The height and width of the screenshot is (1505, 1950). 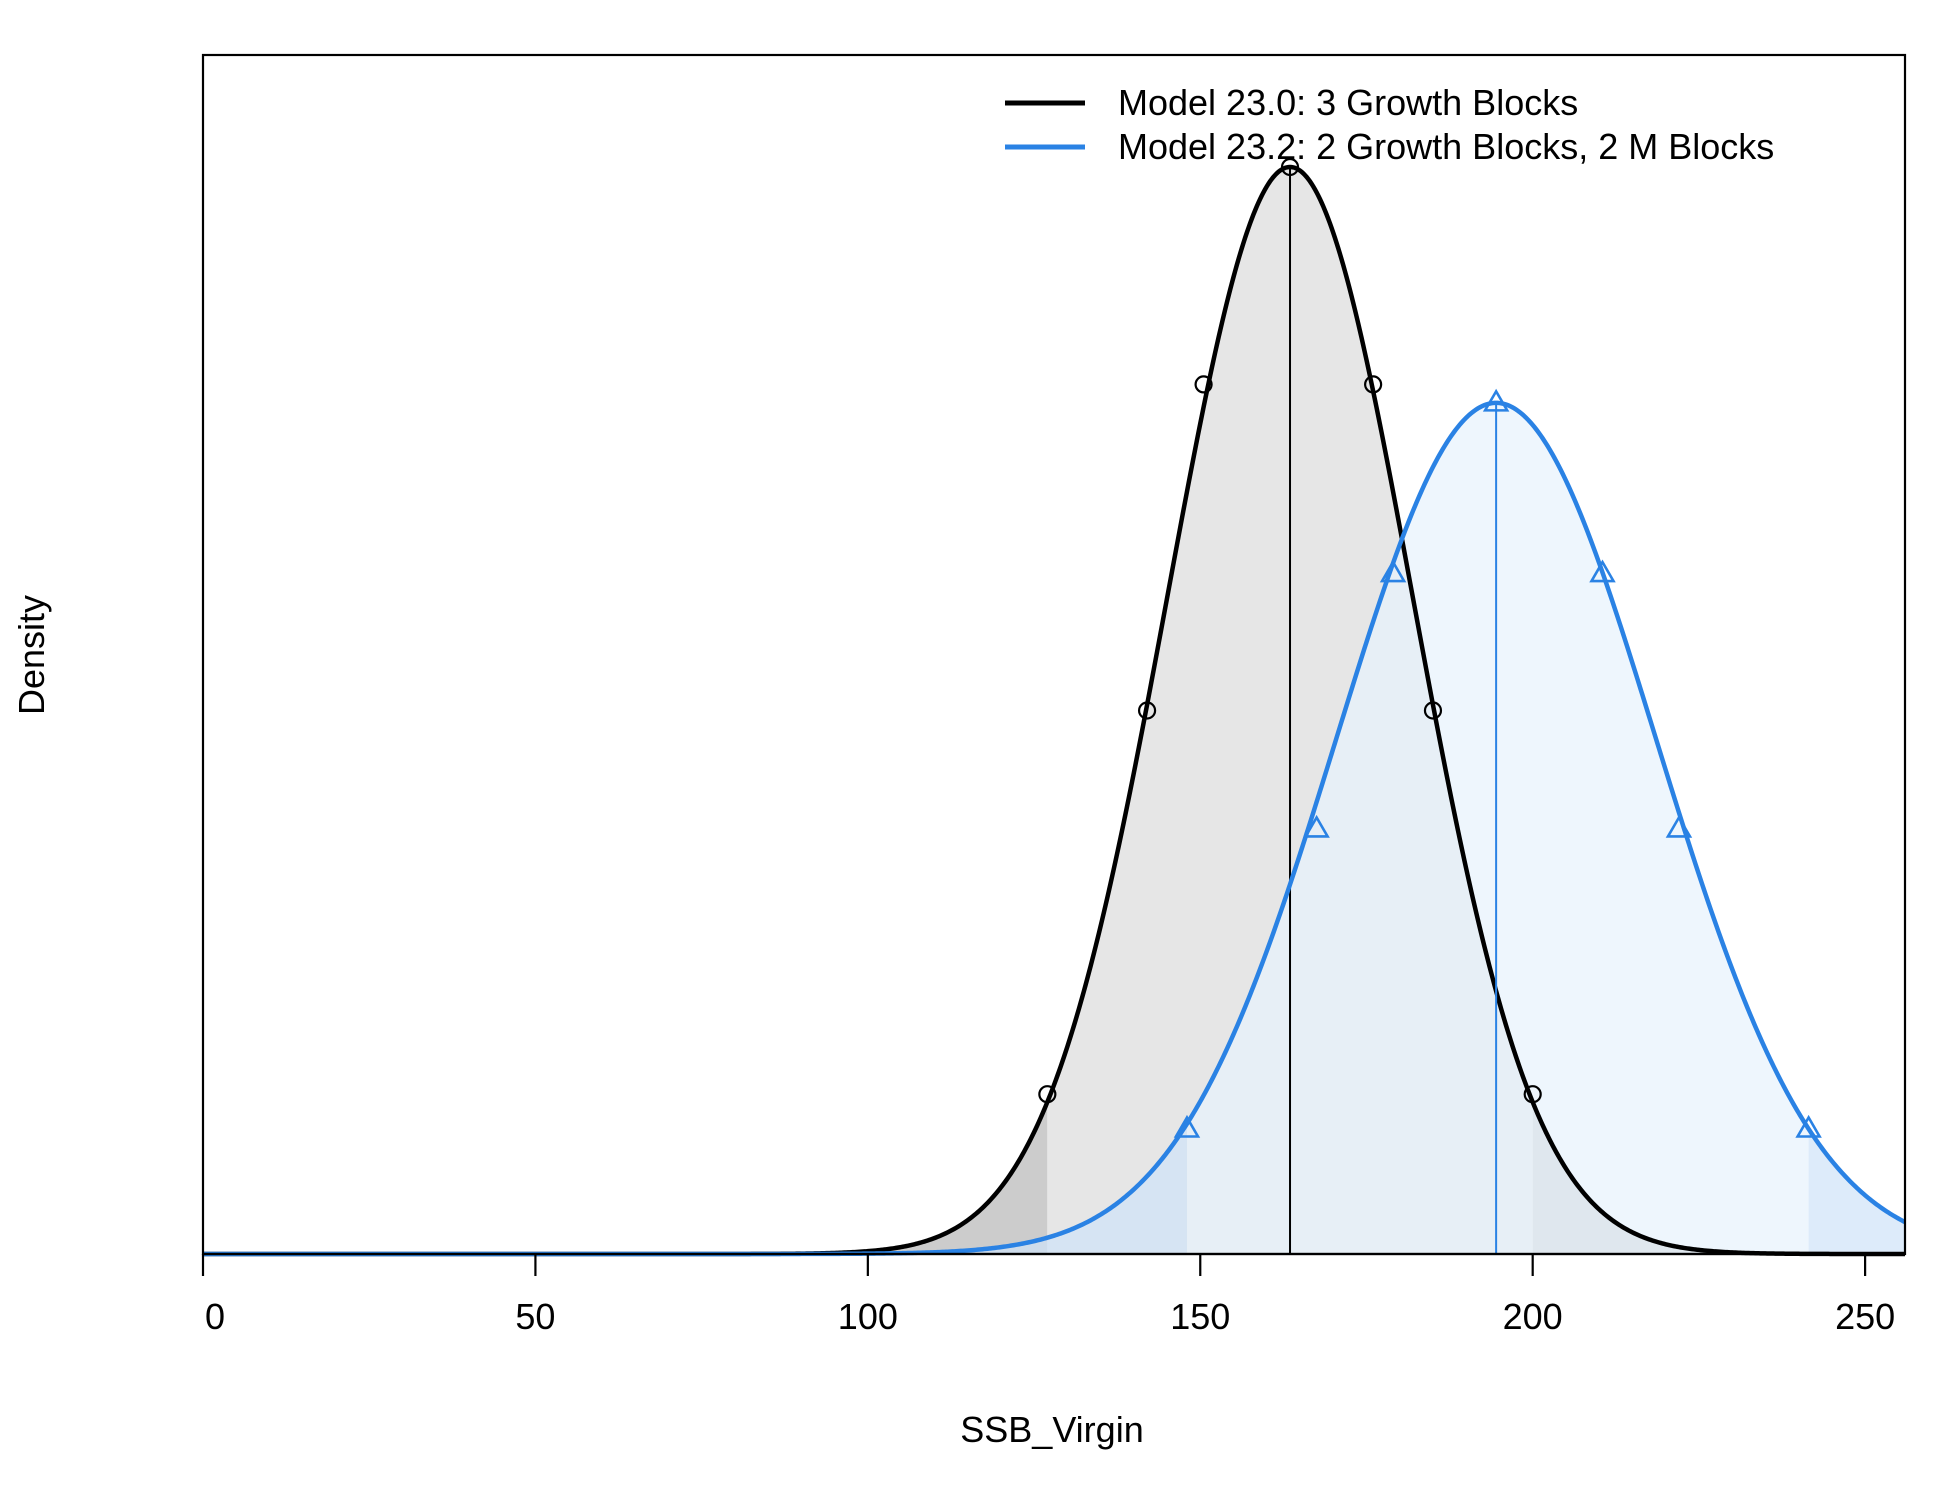 I want to click on x-tick-label: 150, so click(x=1200, y=1316).